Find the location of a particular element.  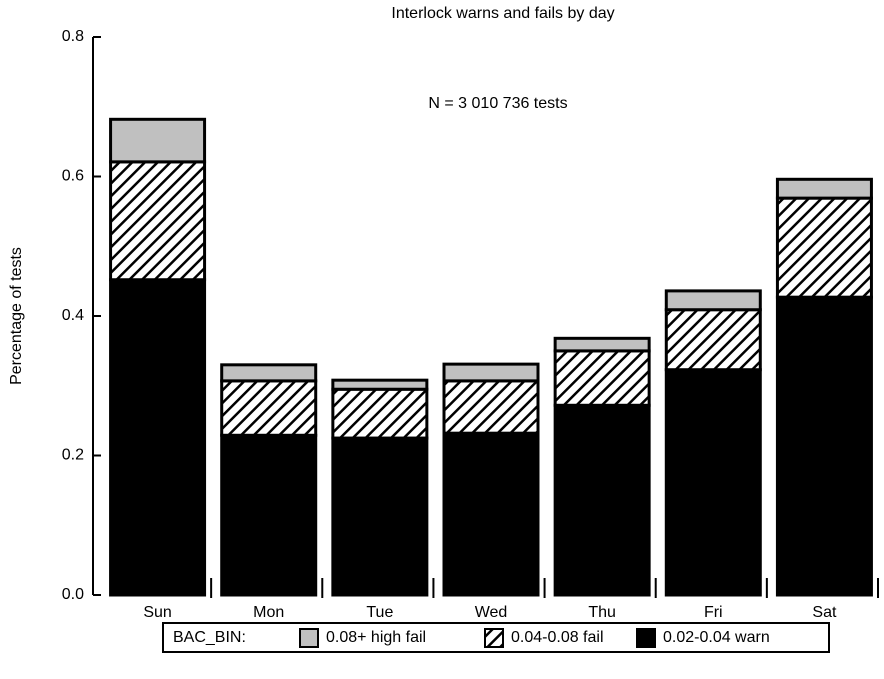

y-tick-label: 0.4 is located at coordinates (73, 315).